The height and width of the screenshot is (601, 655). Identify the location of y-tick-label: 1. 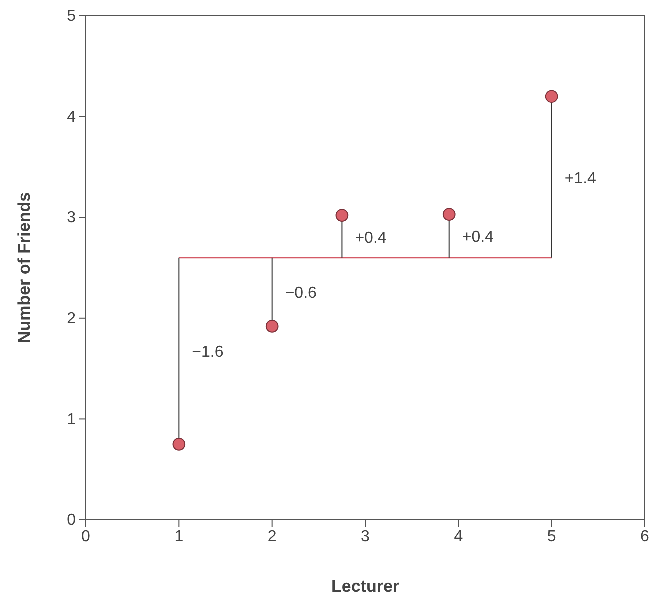
(71, 419).